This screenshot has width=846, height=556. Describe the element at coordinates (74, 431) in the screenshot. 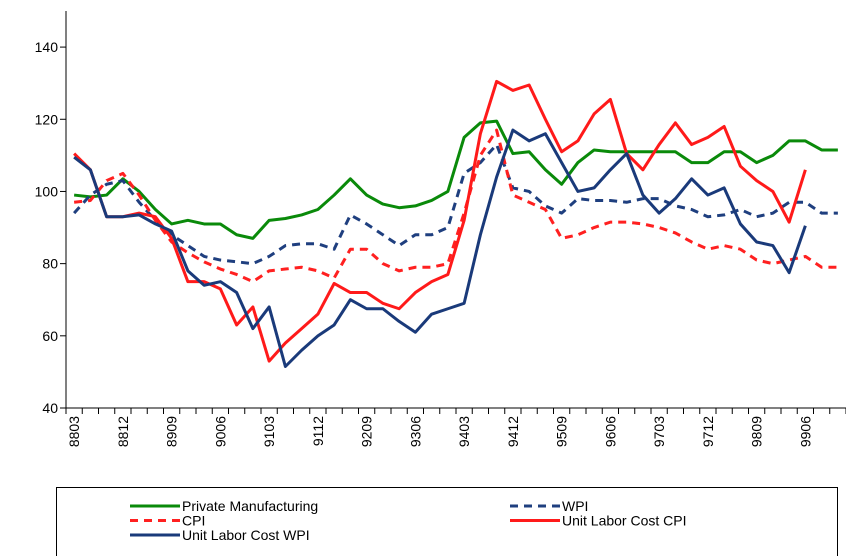

I see `x-tick-label: 8803` at that location.